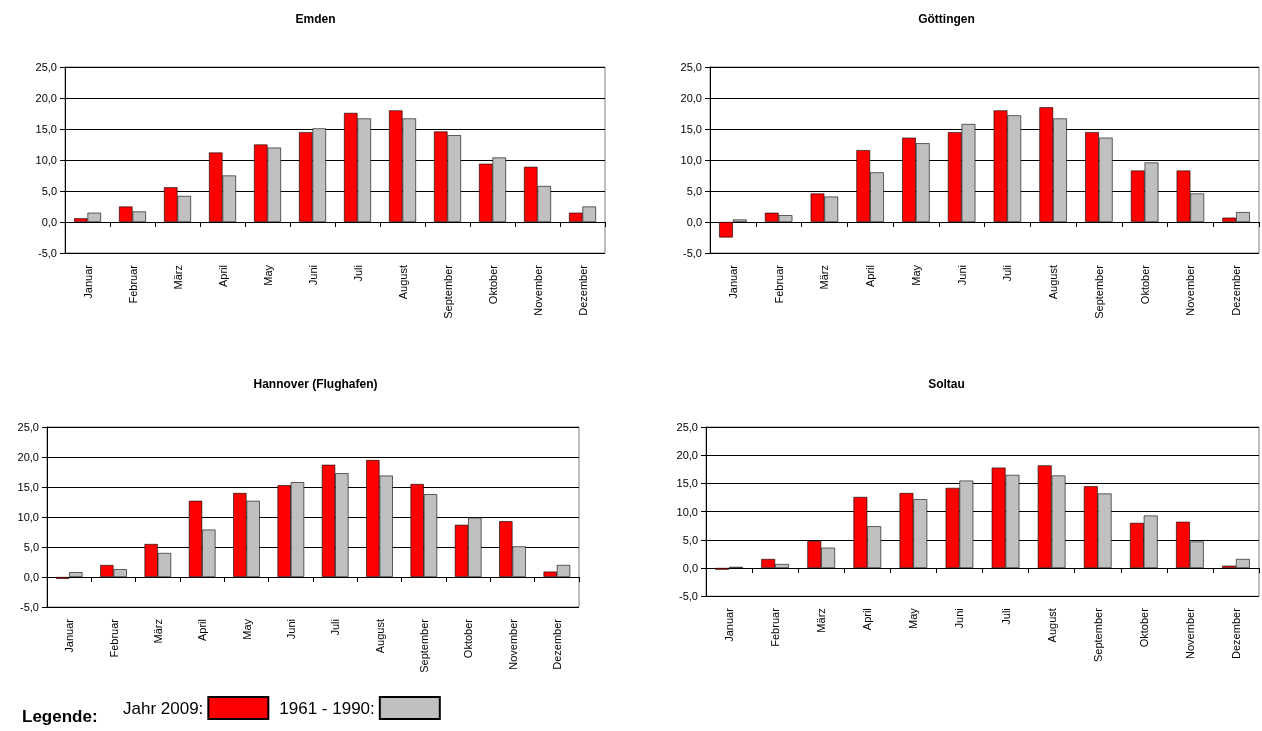  What do you see at coordinates (946, 19) in the screenshot?
I see `chart-title: Göttingen` at bounding box center [946, 19].